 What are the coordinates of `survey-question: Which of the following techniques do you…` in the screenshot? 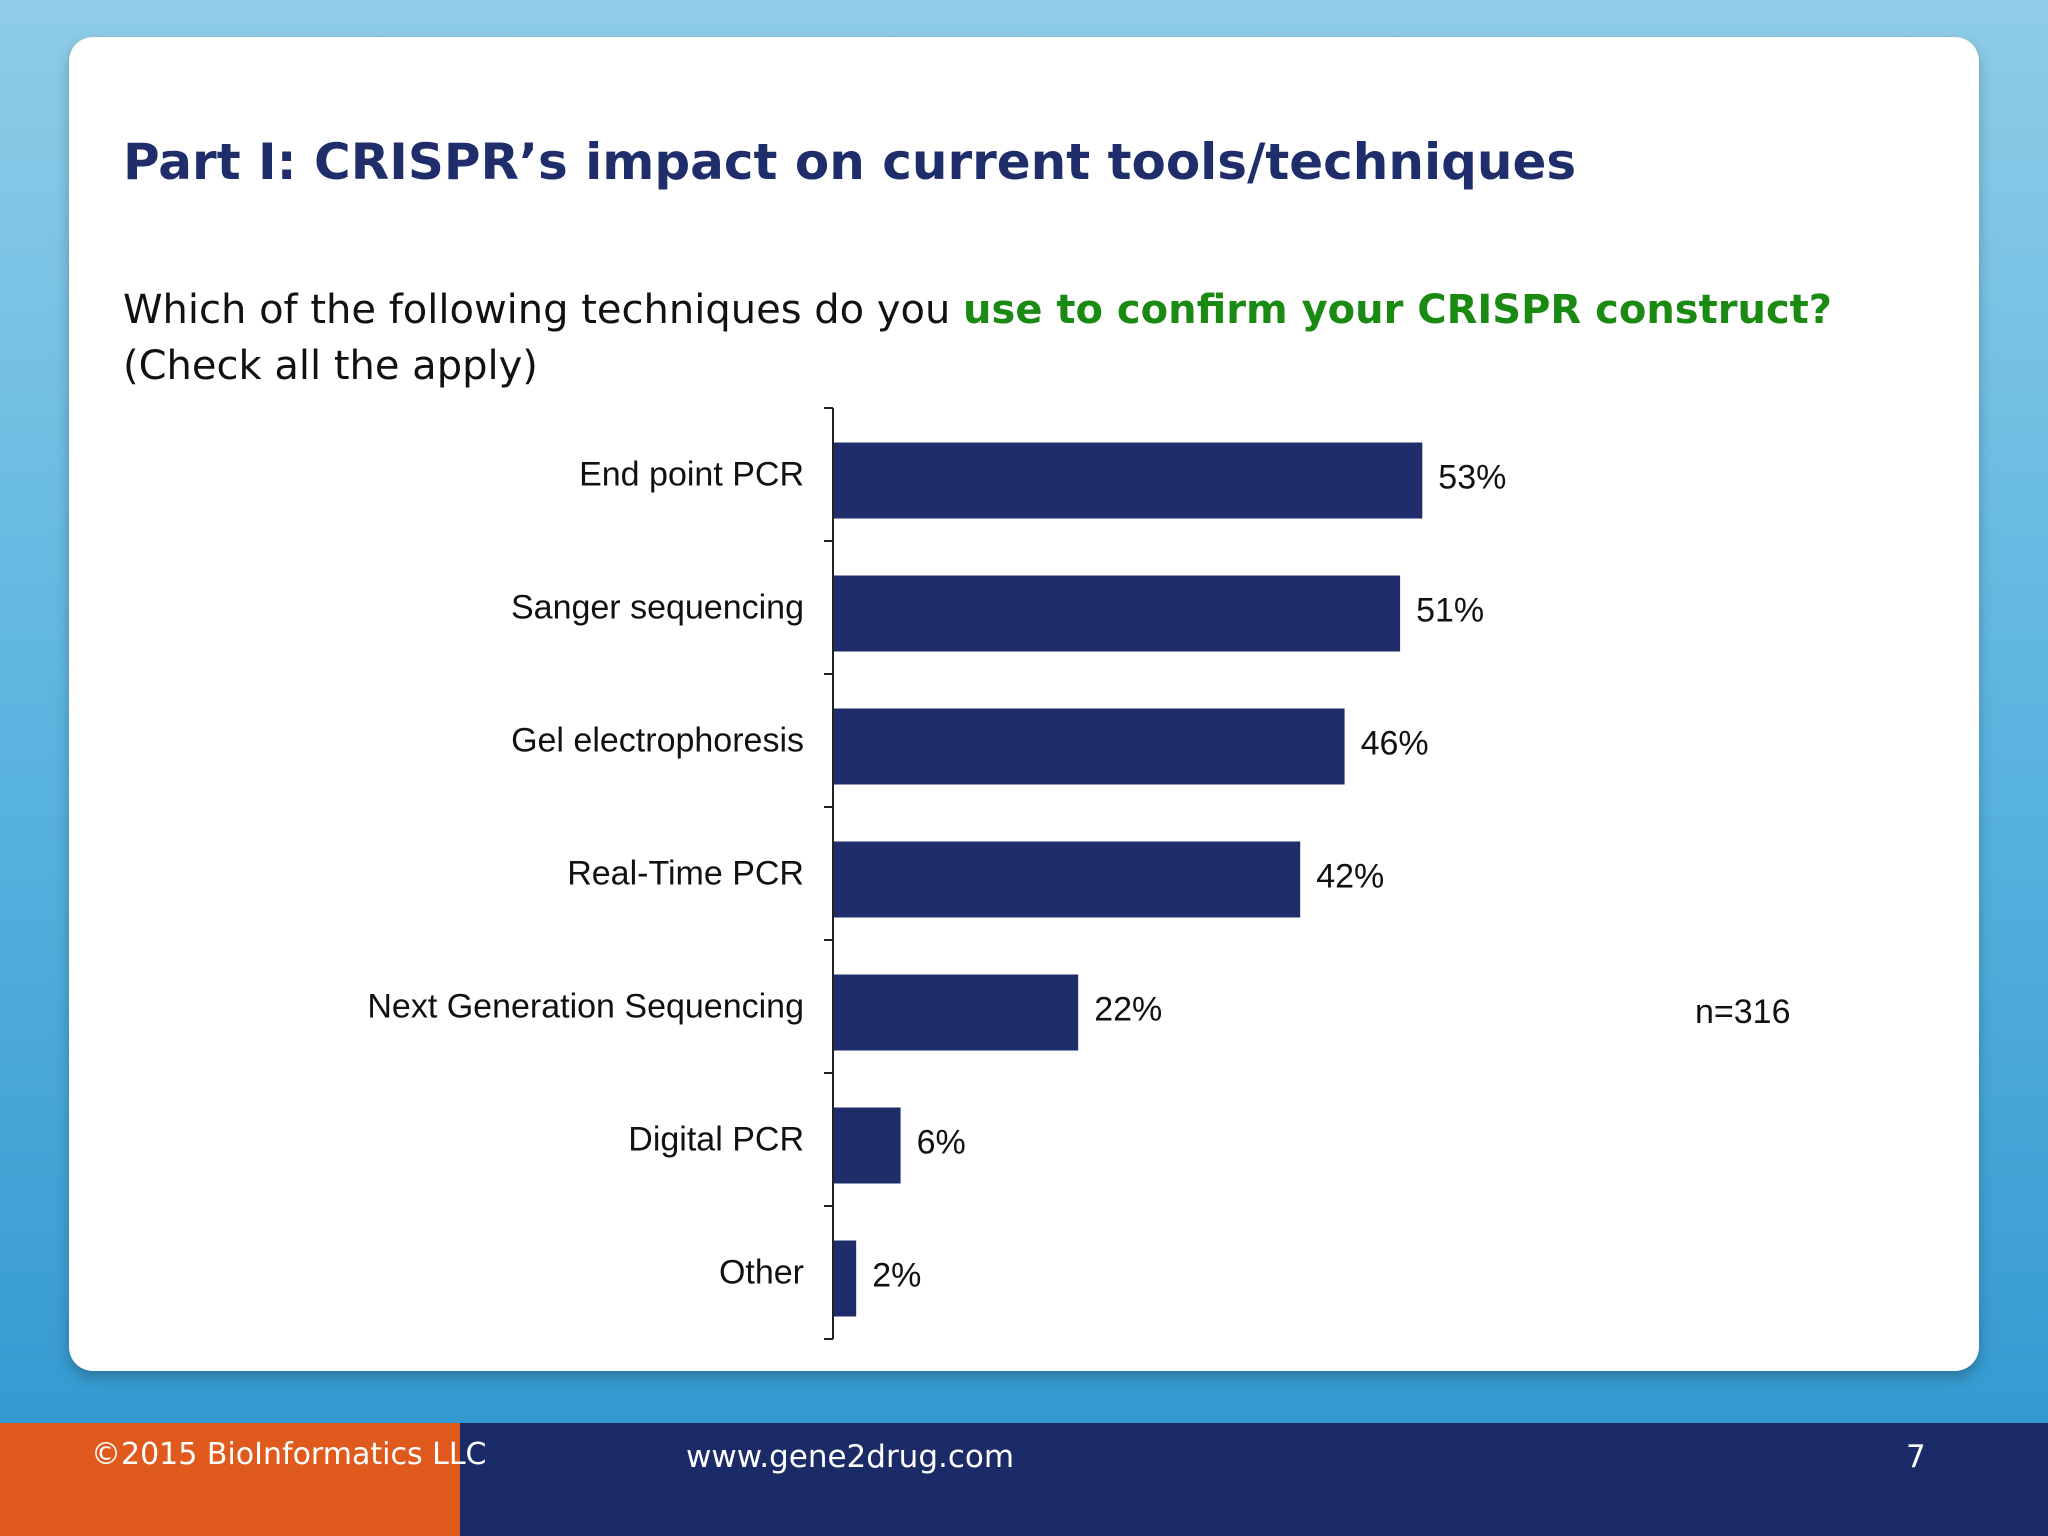 It's located at (1013, 338).